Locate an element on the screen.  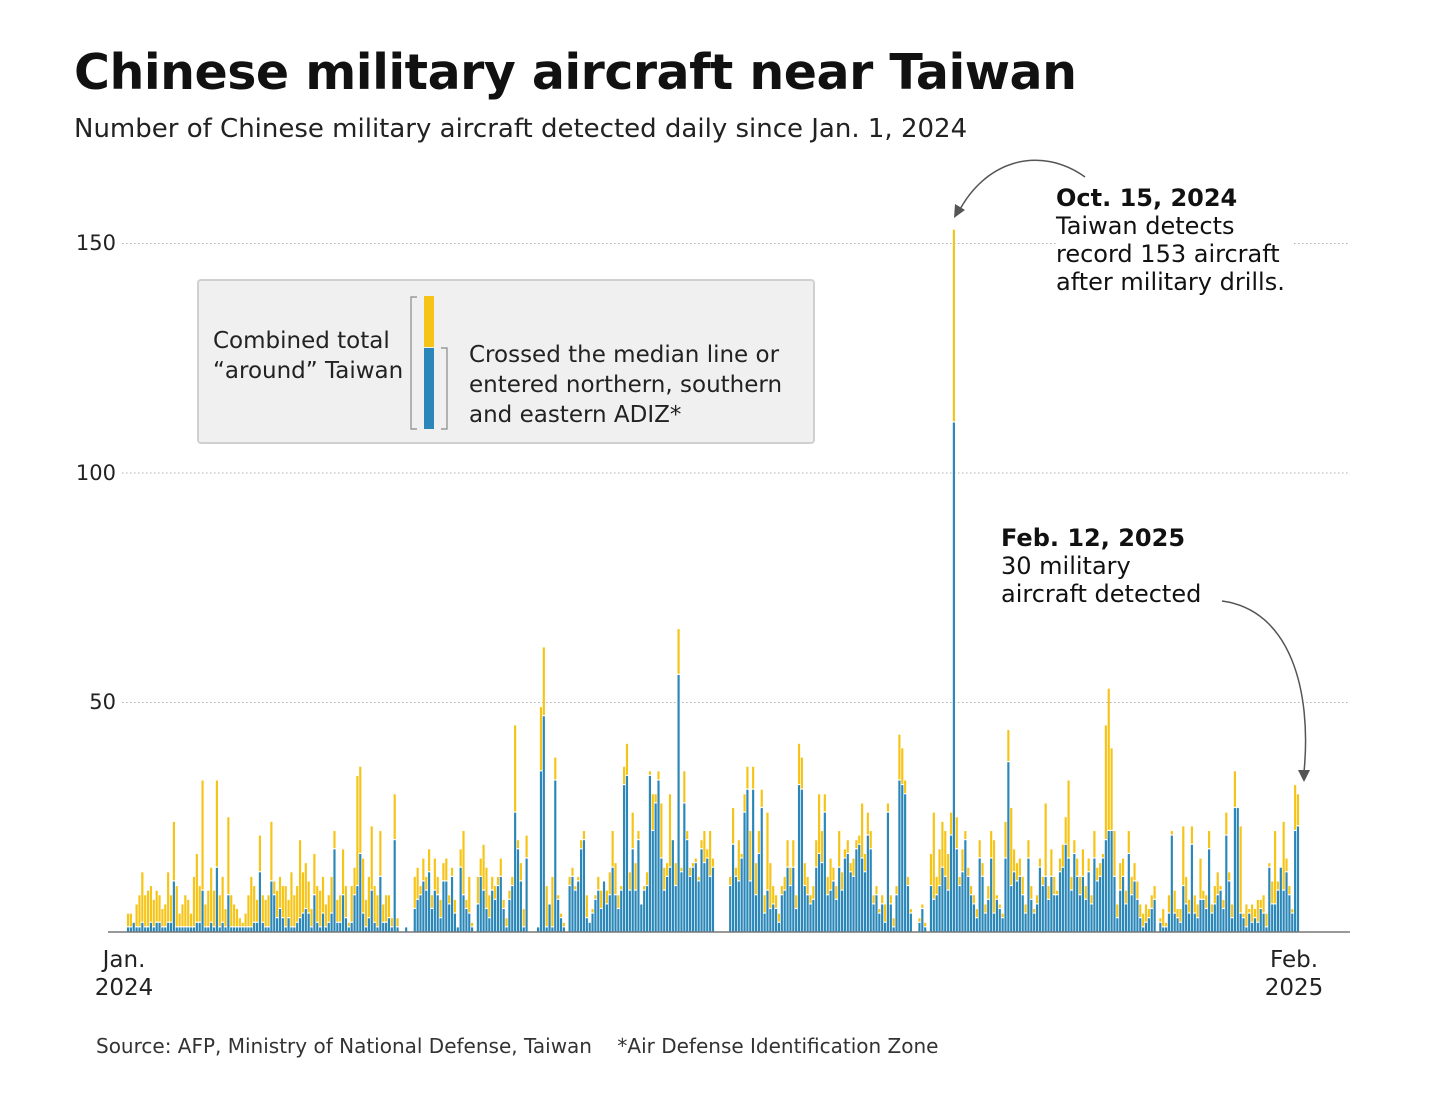
legend-total-swatch is located at coordinates (429, 321).